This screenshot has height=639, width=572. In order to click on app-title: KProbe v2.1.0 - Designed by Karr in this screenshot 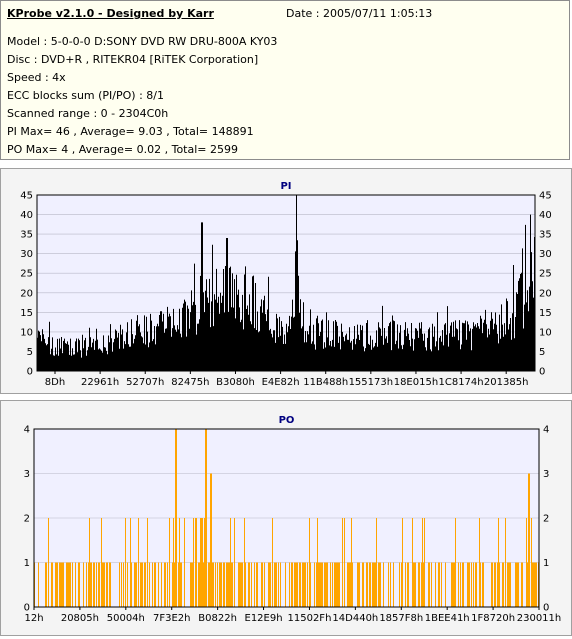, I will do `click(110, 13)`.